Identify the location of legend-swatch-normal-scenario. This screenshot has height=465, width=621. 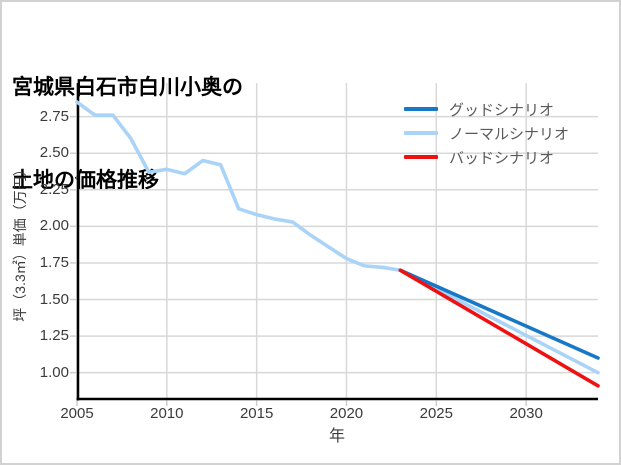
(421, 133).